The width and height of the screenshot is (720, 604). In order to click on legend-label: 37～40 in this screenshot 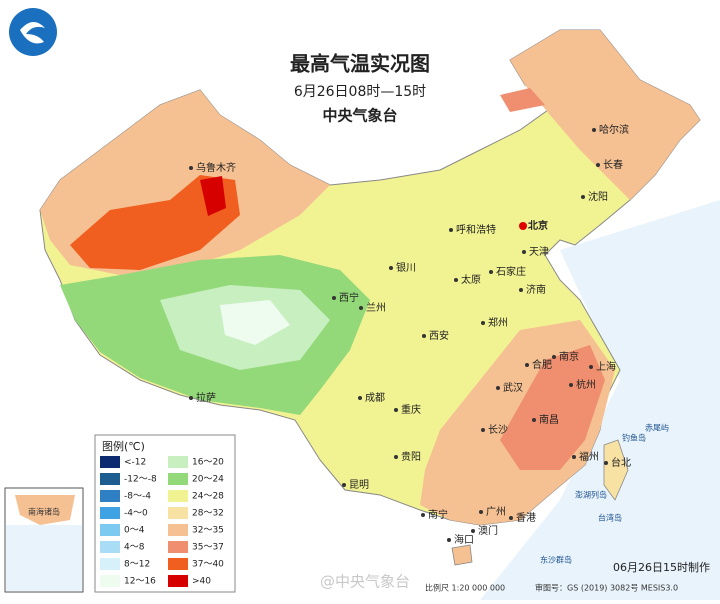, I will do `click(208, 565)`.